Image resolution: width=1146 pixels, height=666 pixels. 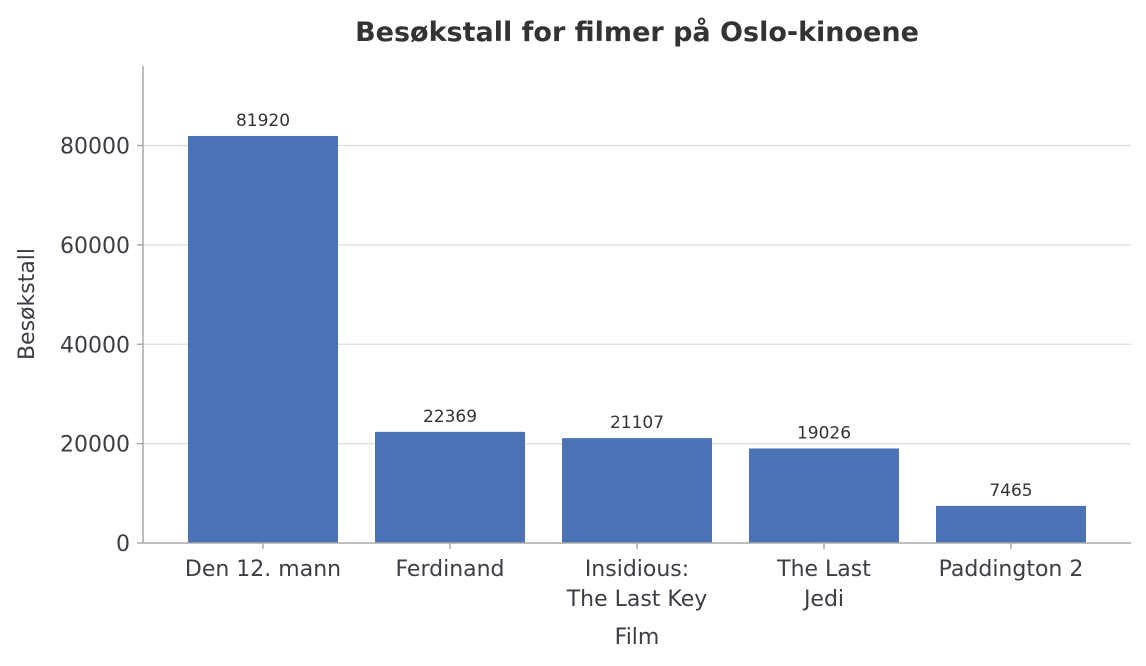 What do you see at coordinates (95, 246) in the screenshot?
I see `y-tick-label: 60000` at bounding box center [95, 246].